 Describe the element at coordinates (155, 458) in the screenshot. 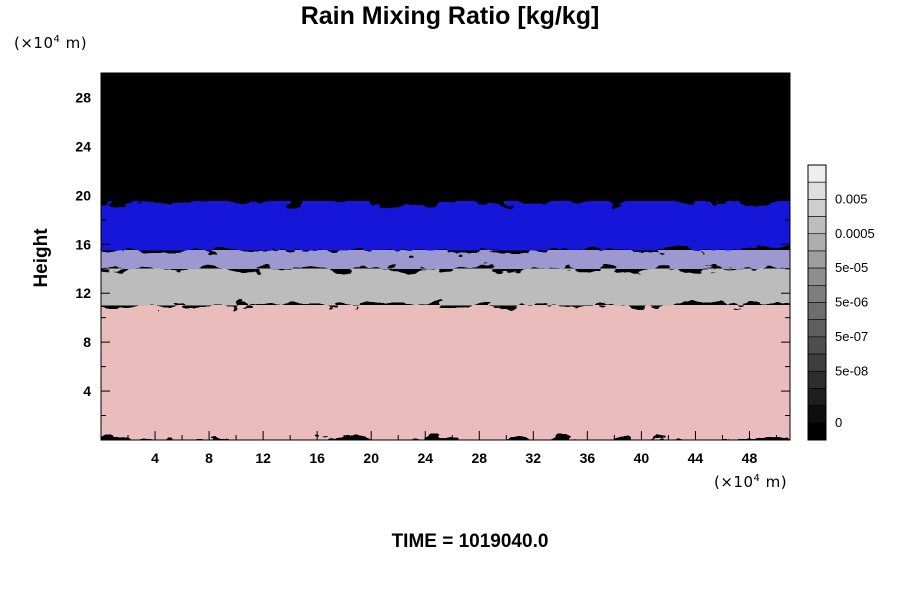

I see `x-tick-label: 4` at that location.